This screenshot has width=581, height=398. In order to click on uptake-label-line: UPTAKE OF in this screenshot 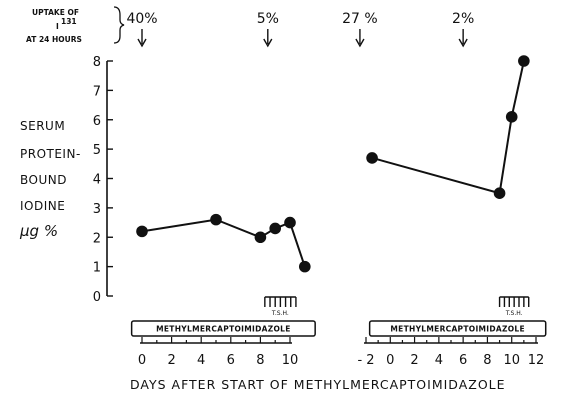, I will do `click(55, 12)`.